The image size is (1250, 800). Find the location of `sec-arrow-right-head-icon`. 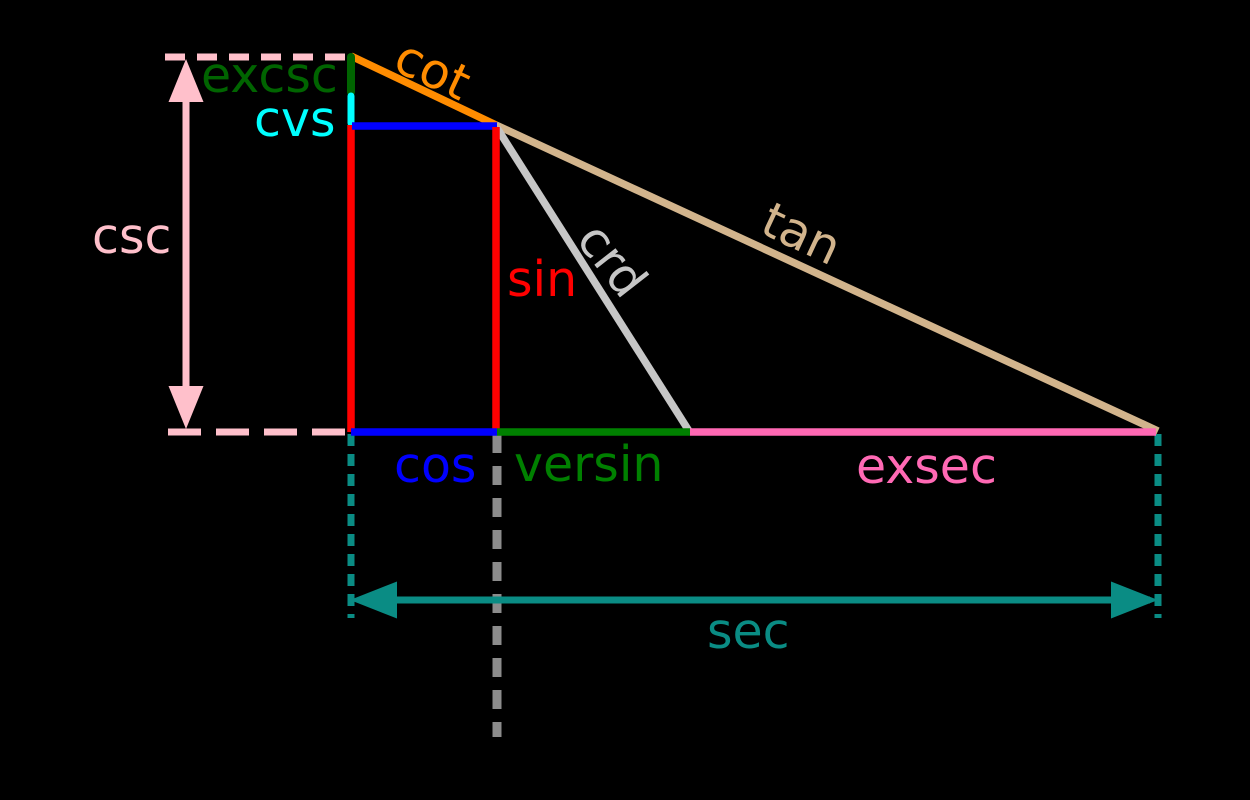

sec-arrow-right-head-icon is located at coordinates (1134, 600).